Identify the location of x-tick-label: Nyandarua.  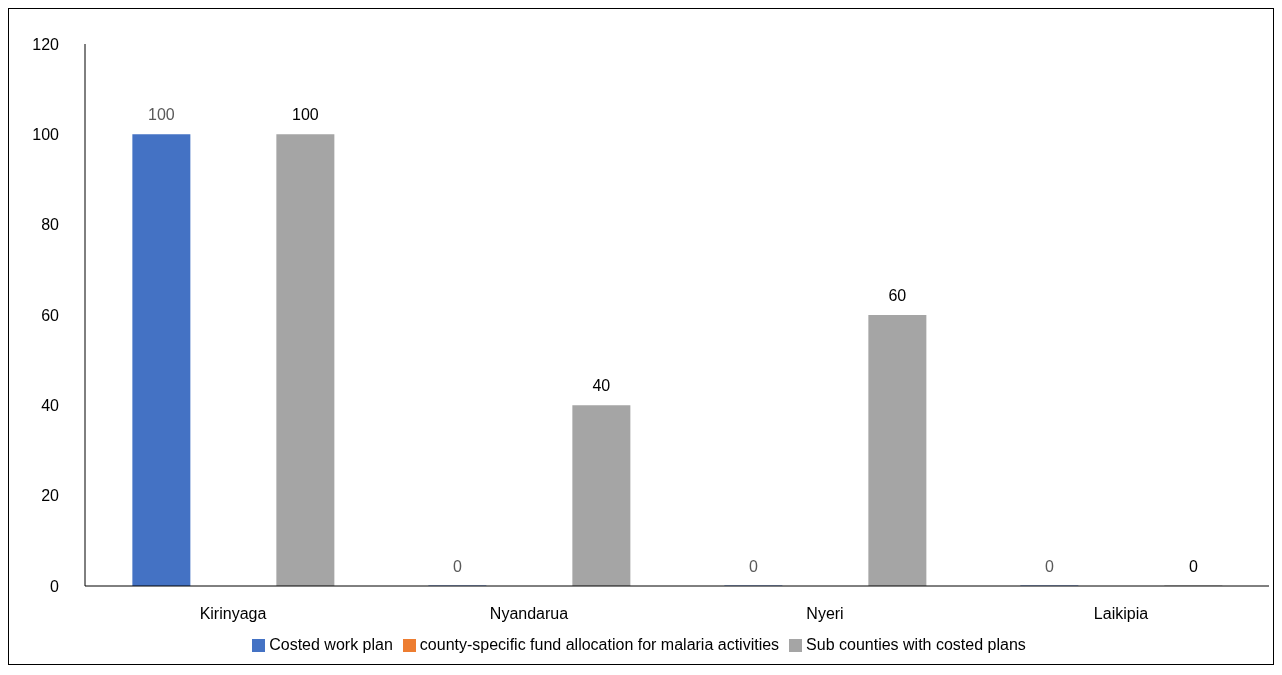
(529, 614).